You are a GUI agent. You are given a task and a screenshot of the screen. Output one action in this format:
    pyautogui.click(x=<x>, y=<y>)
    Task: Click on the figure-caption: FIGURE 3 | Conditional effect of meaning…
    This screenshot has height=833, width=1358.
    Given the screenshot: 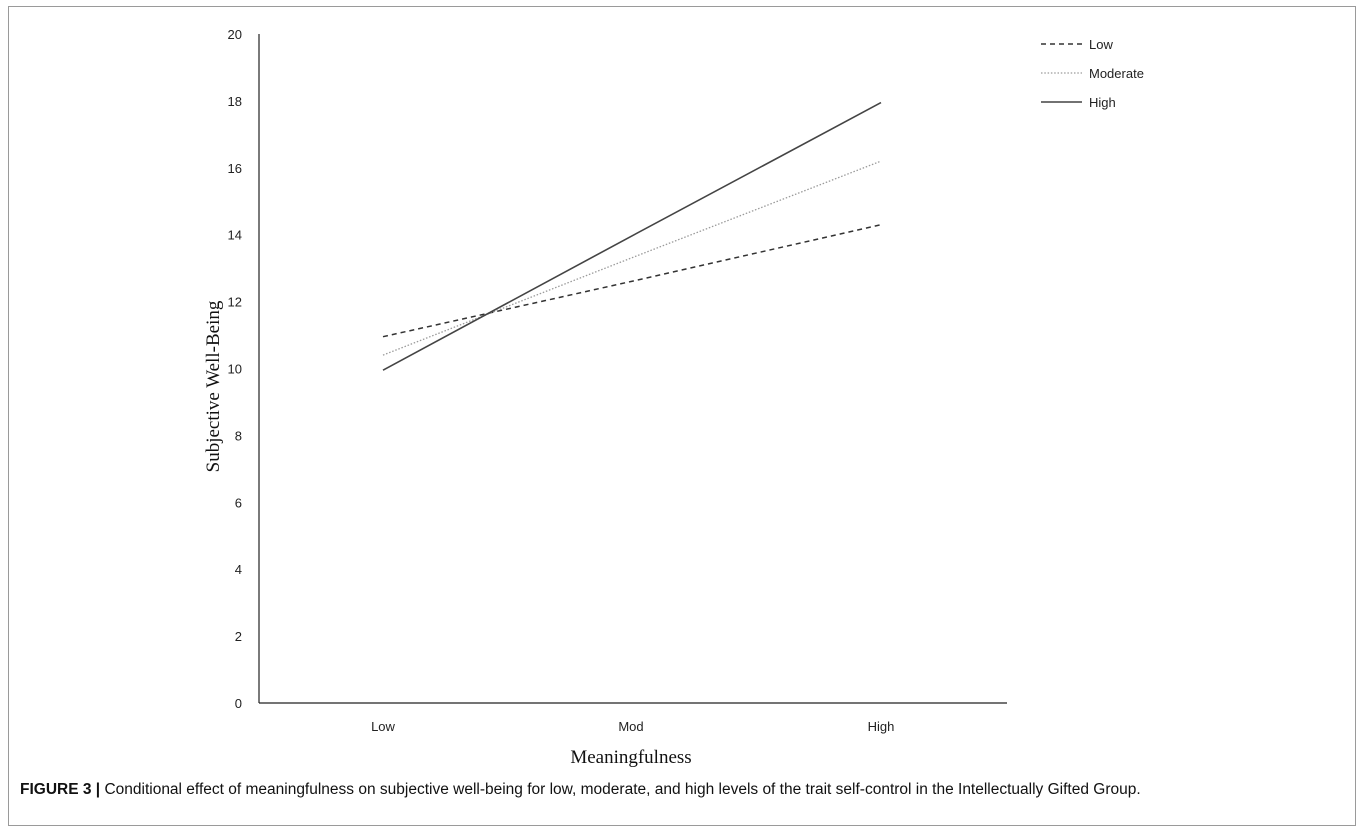 What is the action you would take?
    pyautogui.click(x=685, y=790)
    